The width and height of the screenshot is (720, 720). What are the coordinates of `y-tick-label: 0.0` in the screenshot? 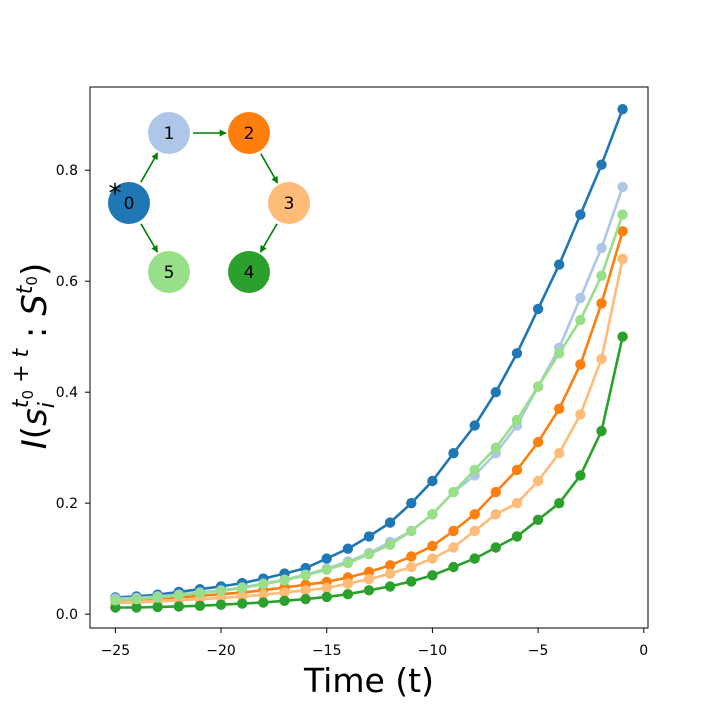 It's located at (67, 615).